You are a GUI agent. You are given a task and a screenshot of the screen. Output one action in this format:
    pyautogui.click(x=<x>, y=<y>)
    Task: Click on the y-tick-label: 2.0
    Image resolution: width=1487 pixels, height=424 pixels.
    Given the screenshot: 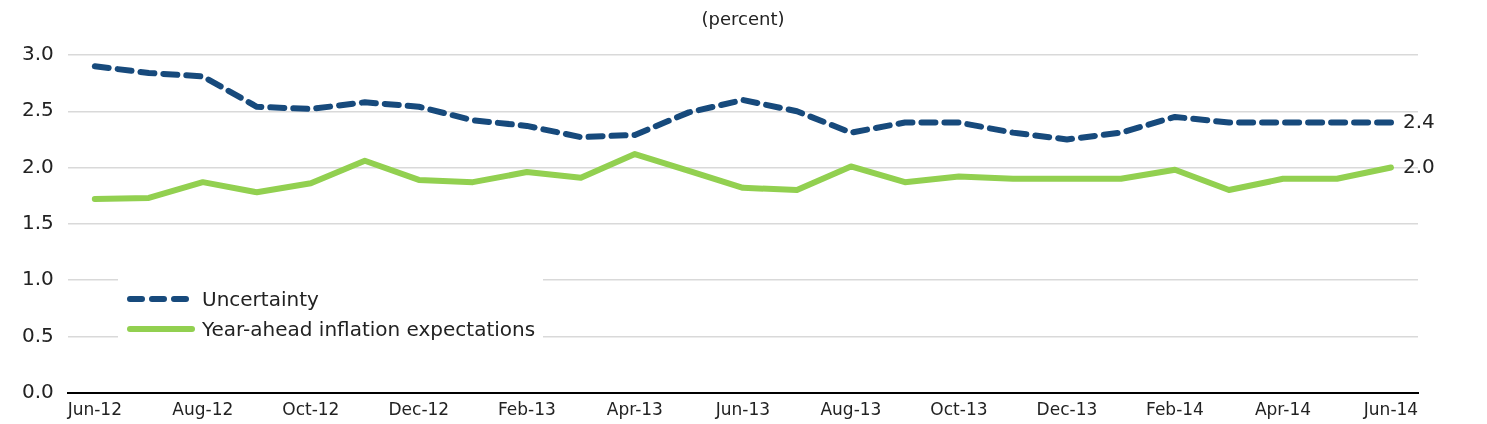 What is the action you would take?
    pyautogui.click(x=37, y=165)
    